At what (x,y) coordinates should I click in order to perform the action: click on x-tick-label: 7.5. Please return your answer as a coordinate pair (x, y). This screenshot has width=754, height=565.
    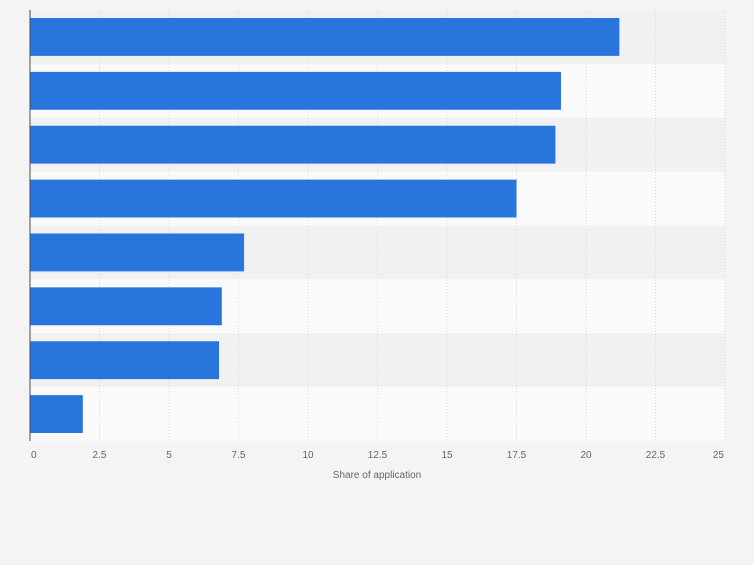
    Looking at the image, I should click on (239, 455).